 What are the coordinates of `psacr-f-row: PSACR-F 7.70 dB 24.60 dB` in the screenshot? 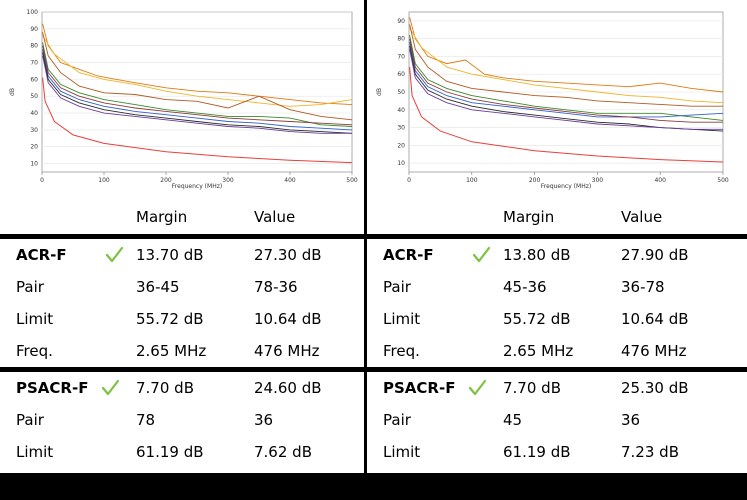 It's located at (182, 388).